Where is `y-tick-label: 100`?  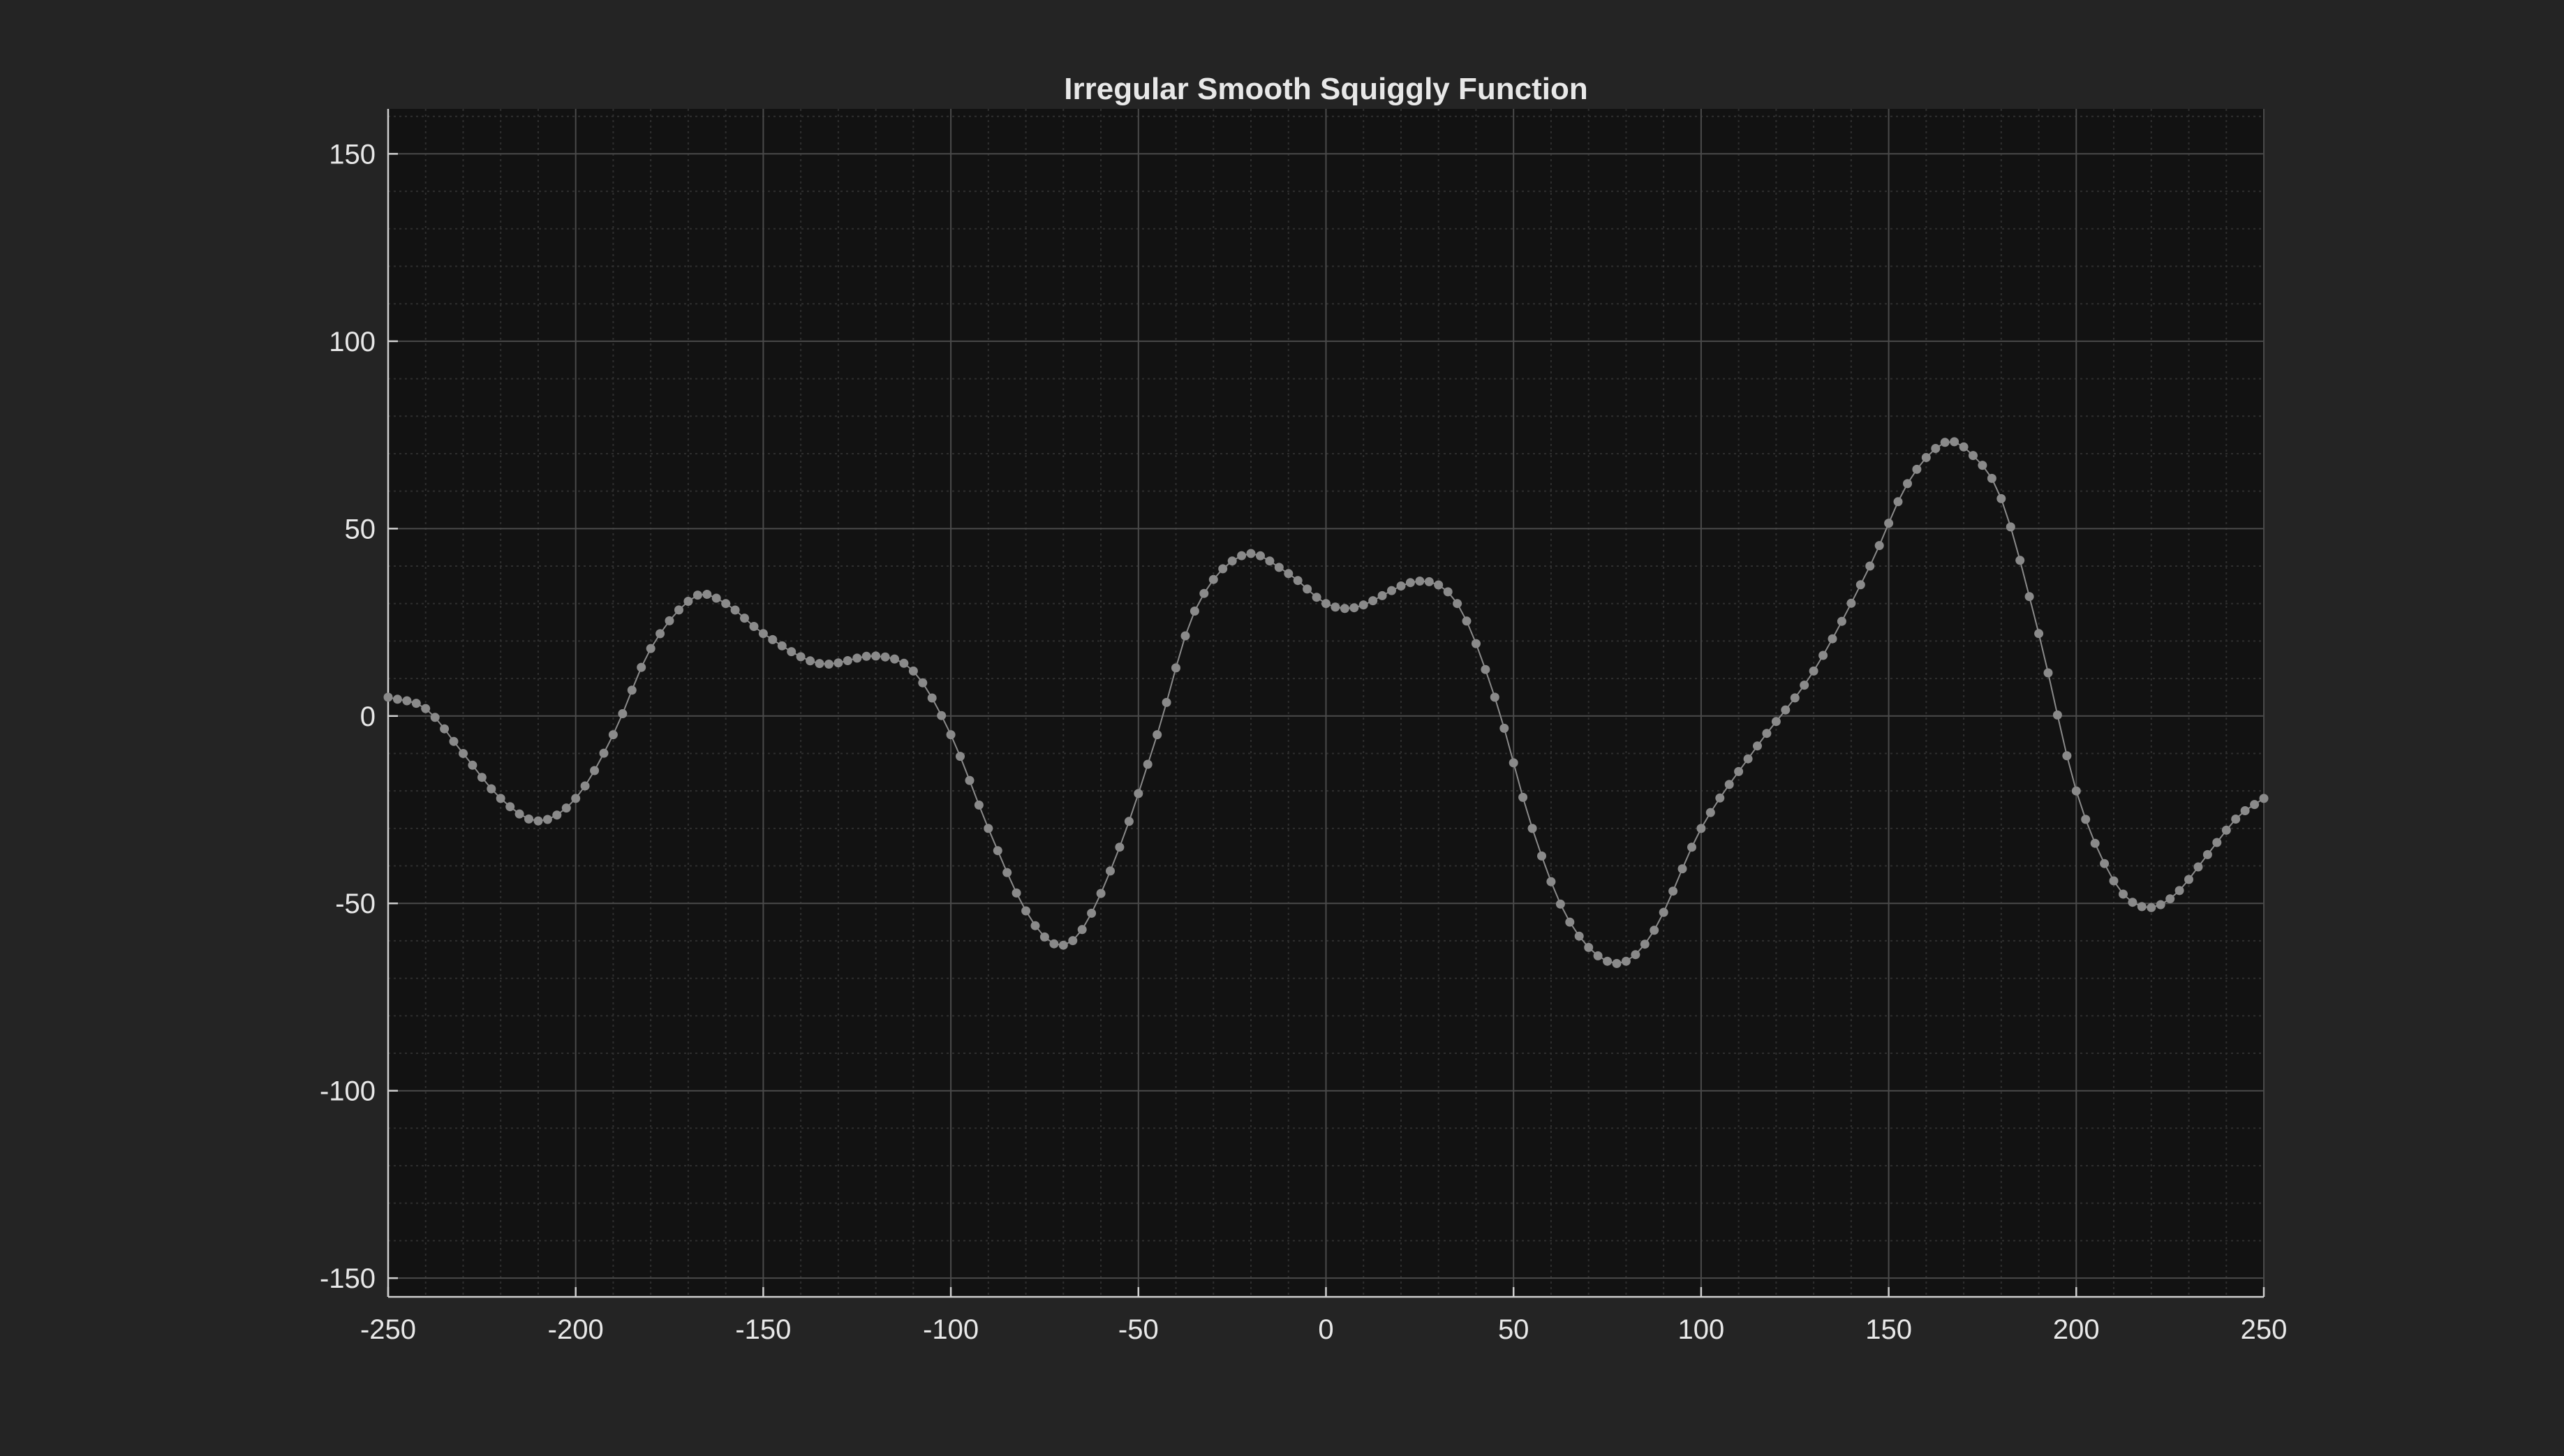
y-tick-label: 100 is located at coordinates (352, 342).